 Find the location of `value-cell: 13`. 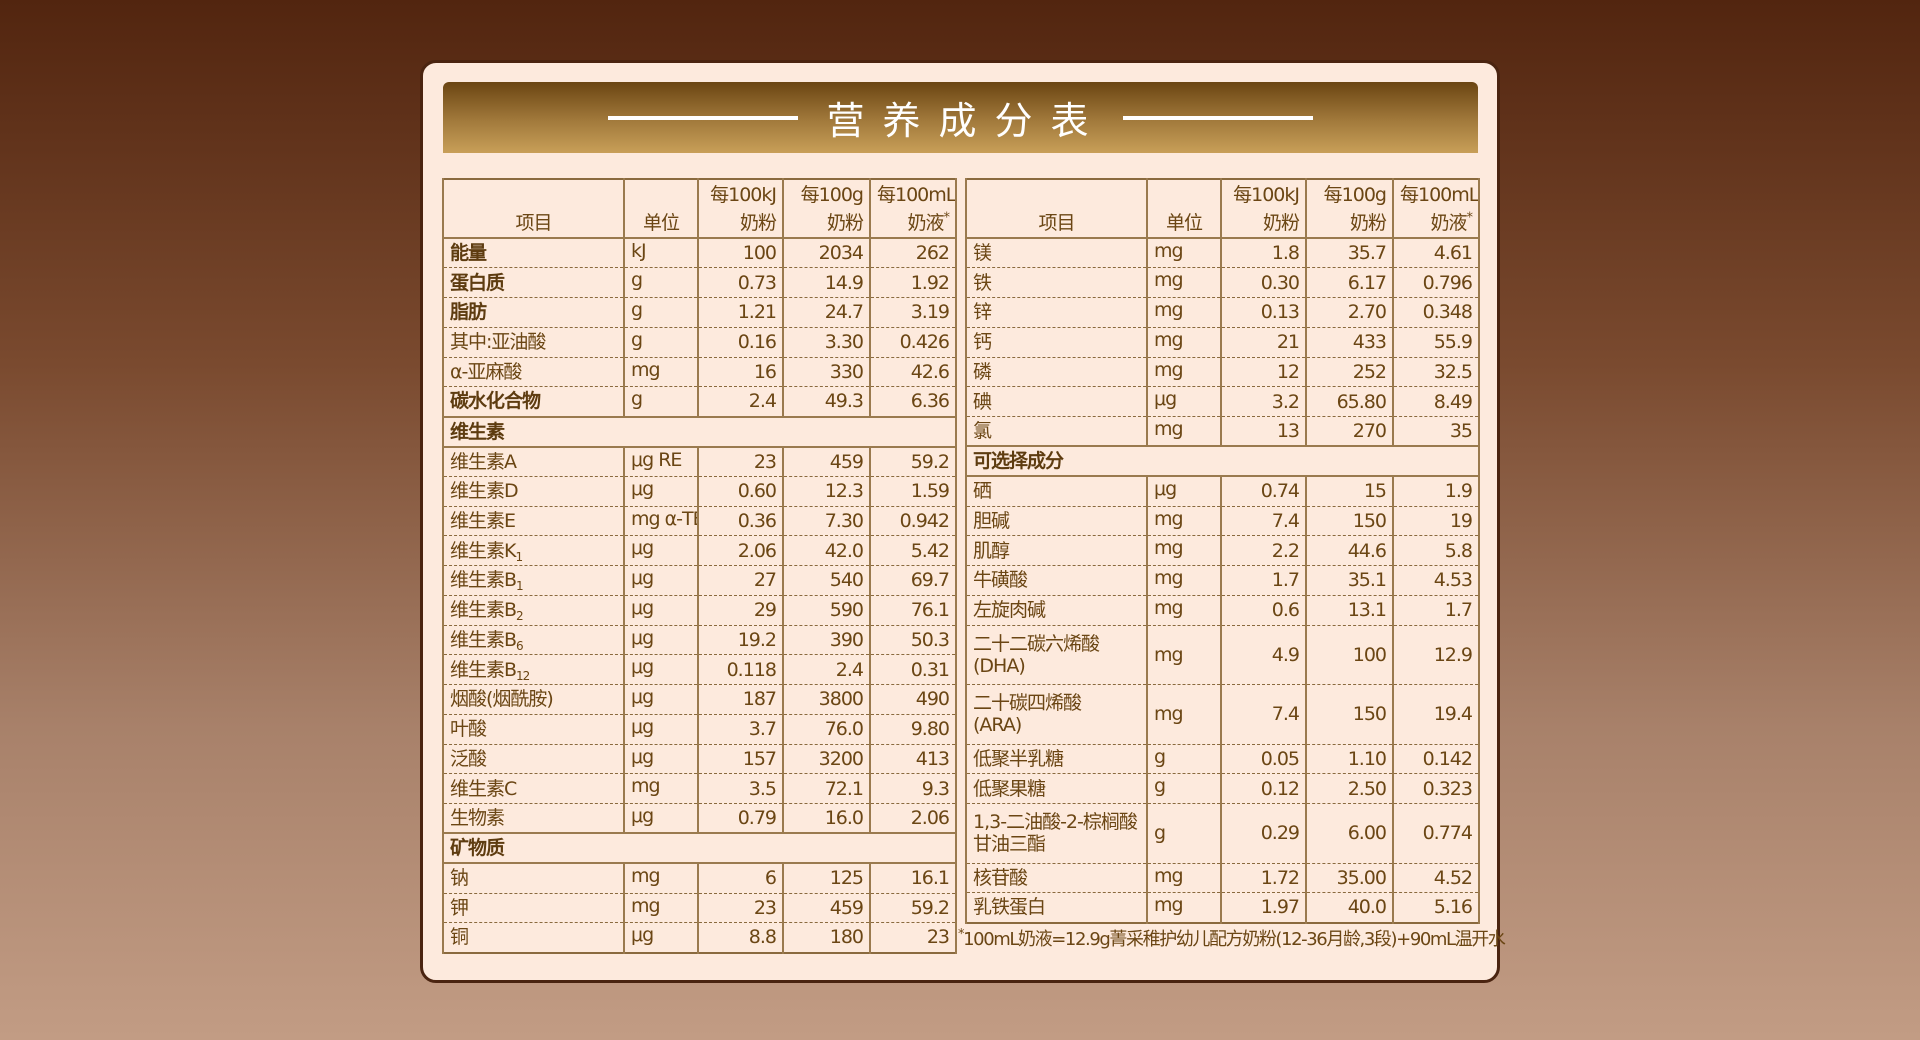

value-cell: 13 is located at coordinates (1263, 432).